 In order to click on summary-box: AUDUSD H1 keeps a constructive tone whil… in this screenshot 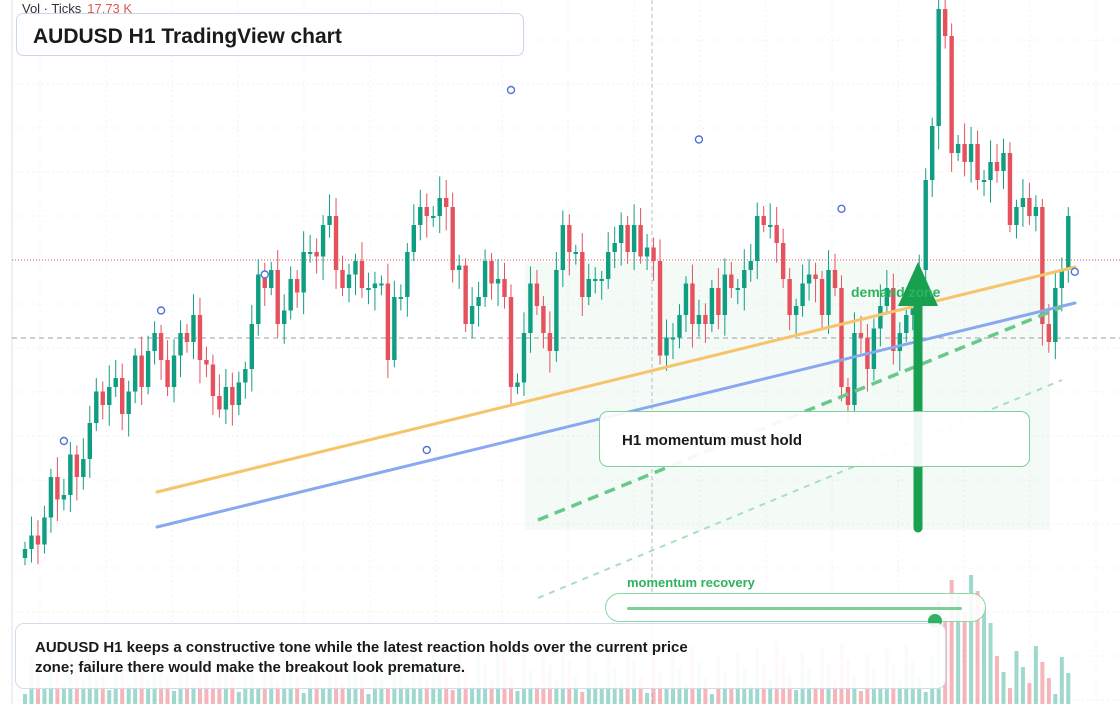, I will do `click(480, 656)`.